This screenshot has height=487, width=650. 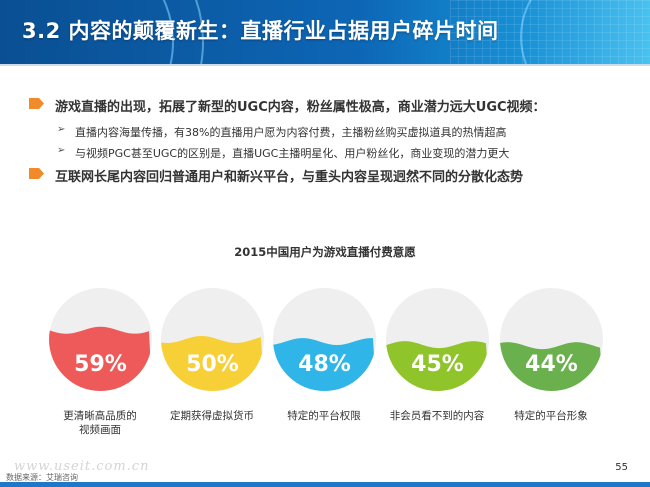 I want to click on data-source: 数据来源：艾瑞咨询, so click(x=42, y=477).